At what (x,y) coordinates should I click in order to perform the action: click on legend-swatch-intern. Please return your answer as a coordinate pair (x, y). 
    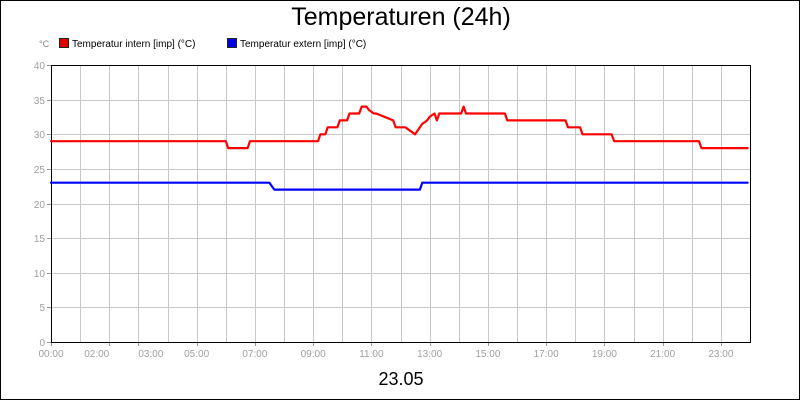
    Looking at the image, I should click on (64, 43).